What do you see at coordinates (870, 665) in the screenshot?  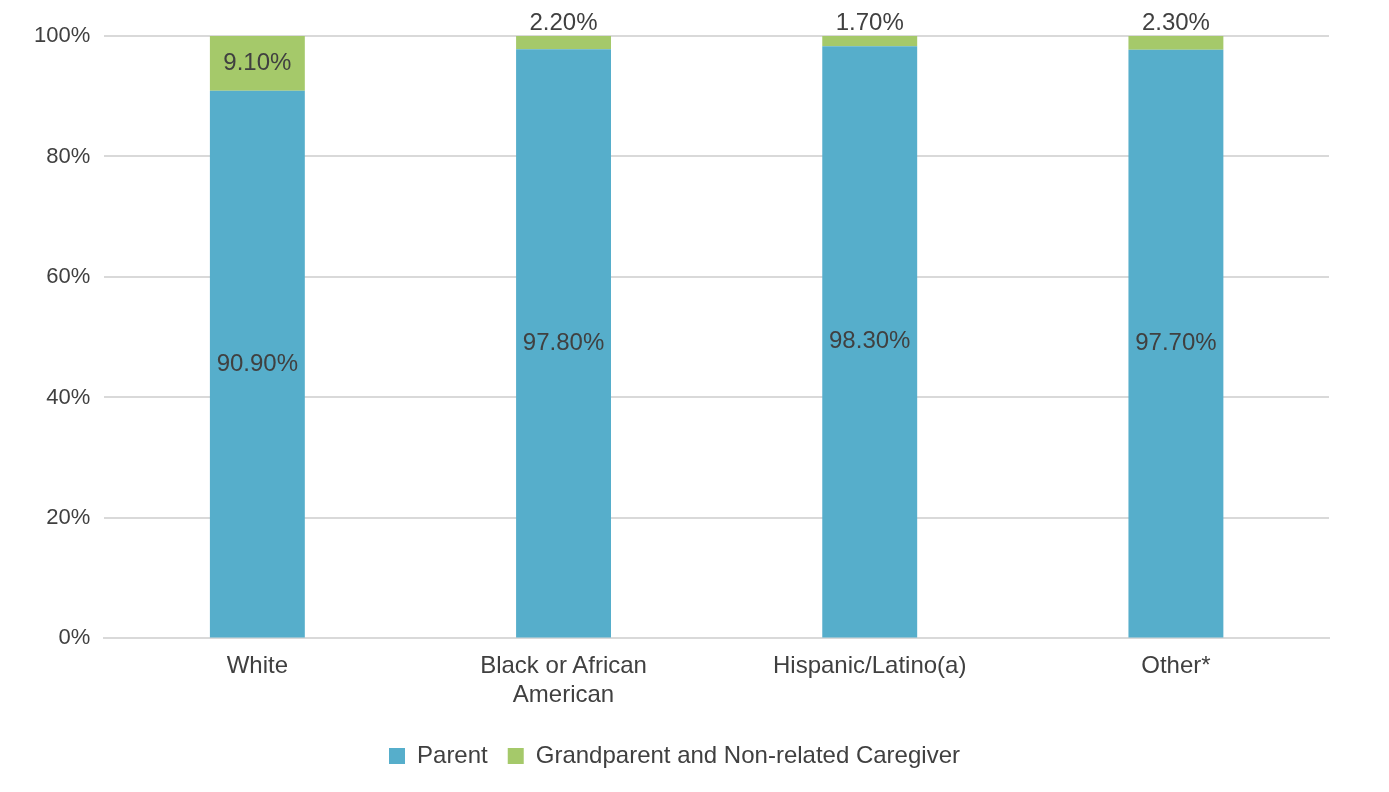 I see `x-tick-label: Hispanic/Latino(a)` at bounding box center [870, 665].